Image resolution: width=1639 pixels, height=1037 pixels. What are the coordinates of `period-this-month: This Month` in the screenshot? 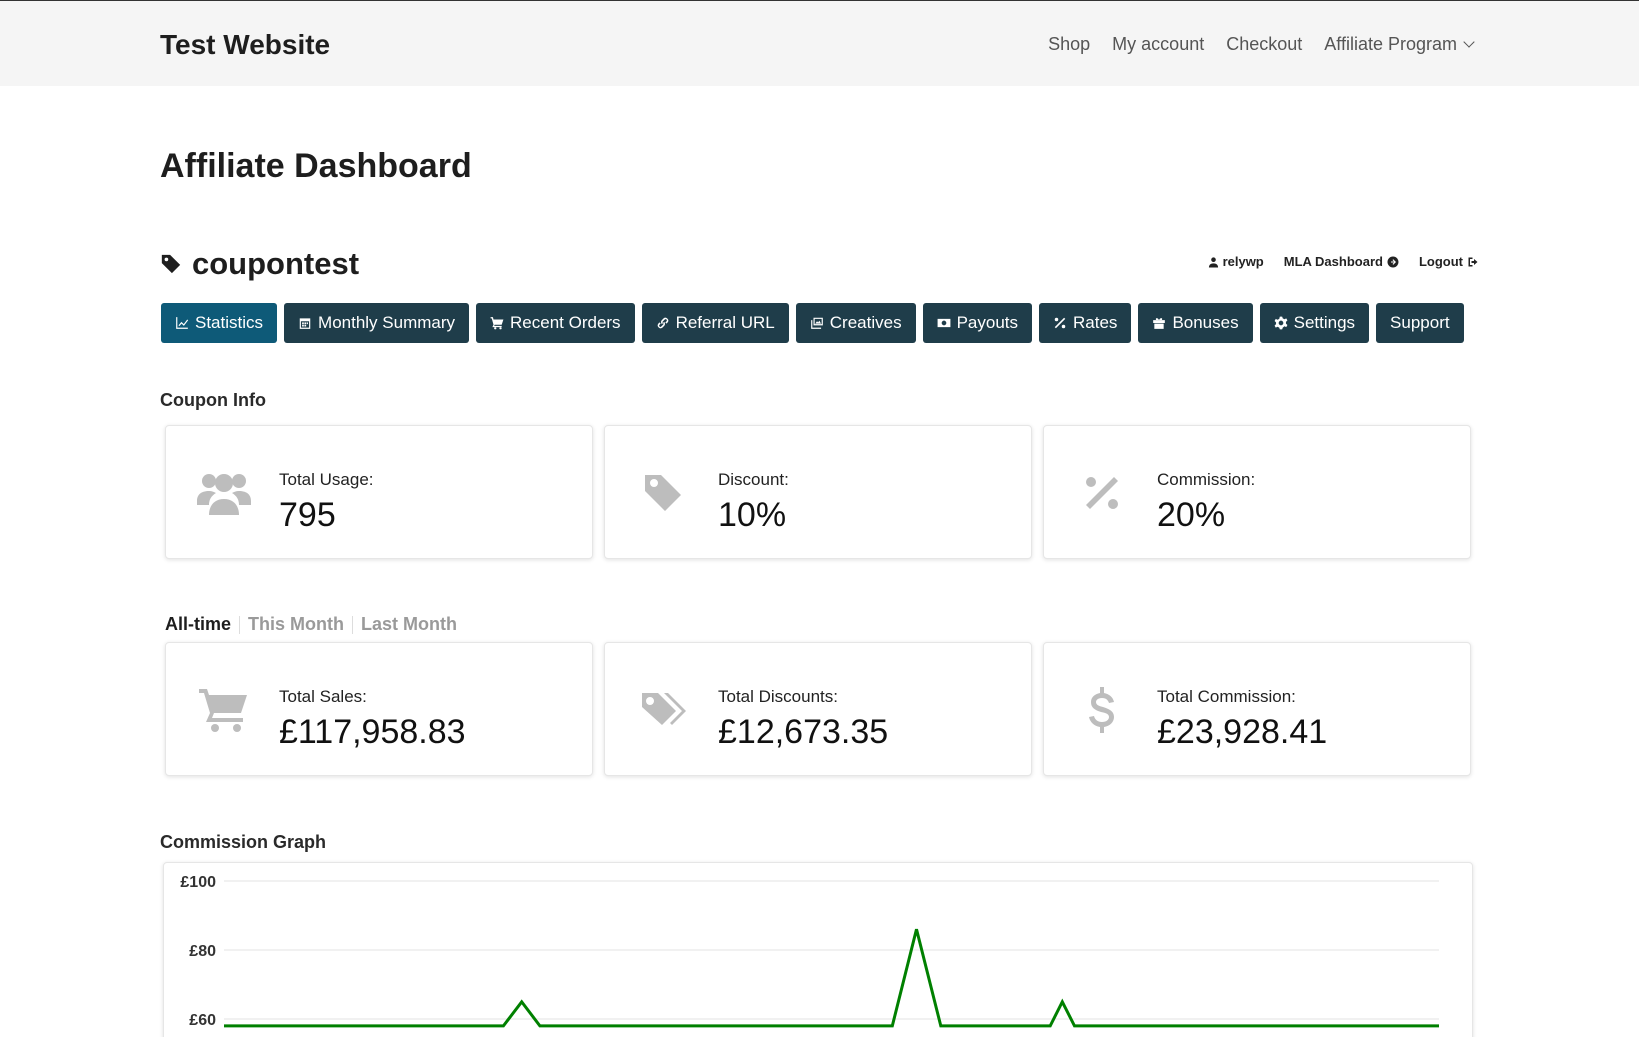 It's located at (296, 624).